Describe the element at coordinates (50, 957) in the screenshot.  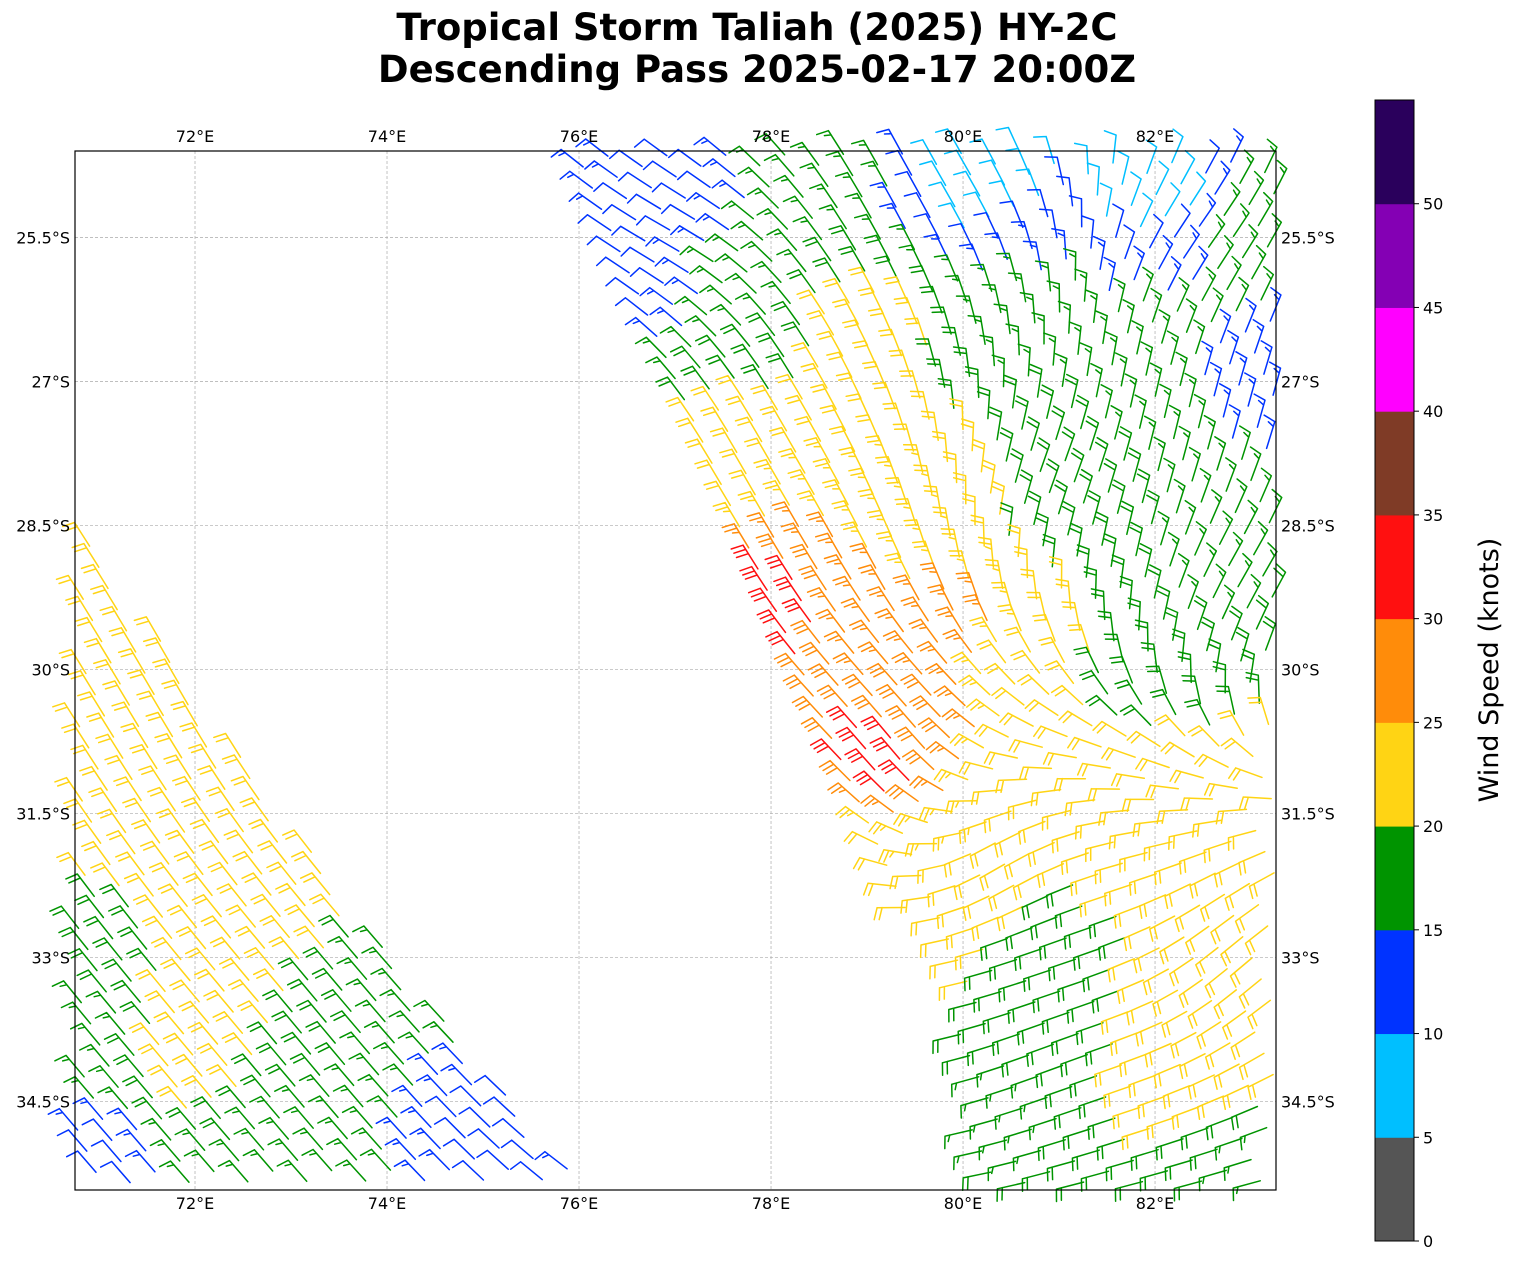
I see `lat-tick-label-left: 33°S` at that location.